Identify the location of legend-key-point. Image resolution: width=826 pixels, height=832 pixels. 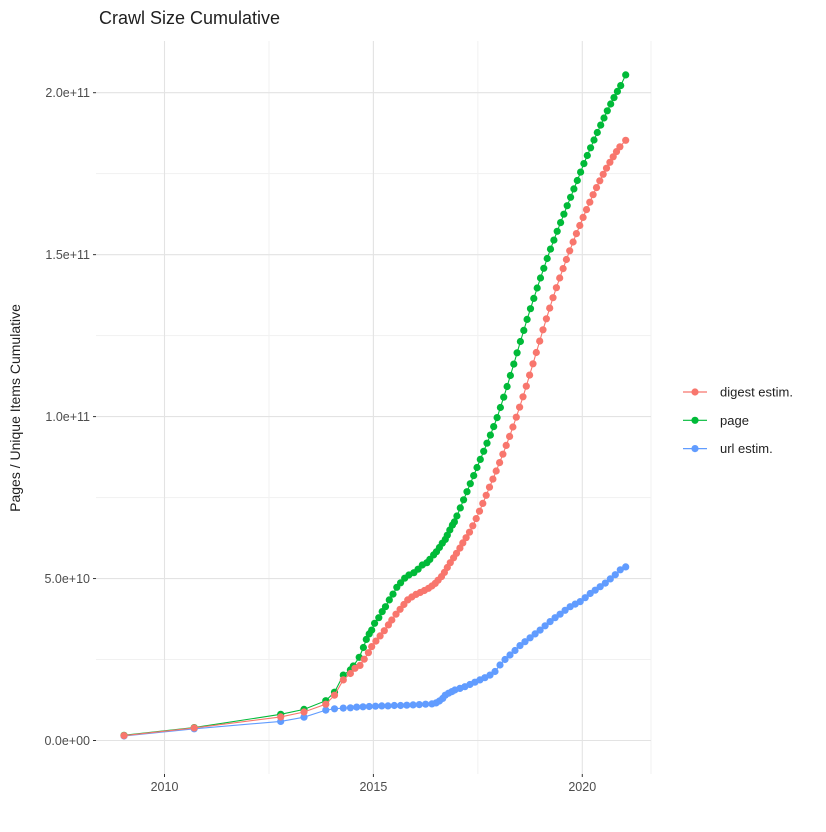
(695, 420).